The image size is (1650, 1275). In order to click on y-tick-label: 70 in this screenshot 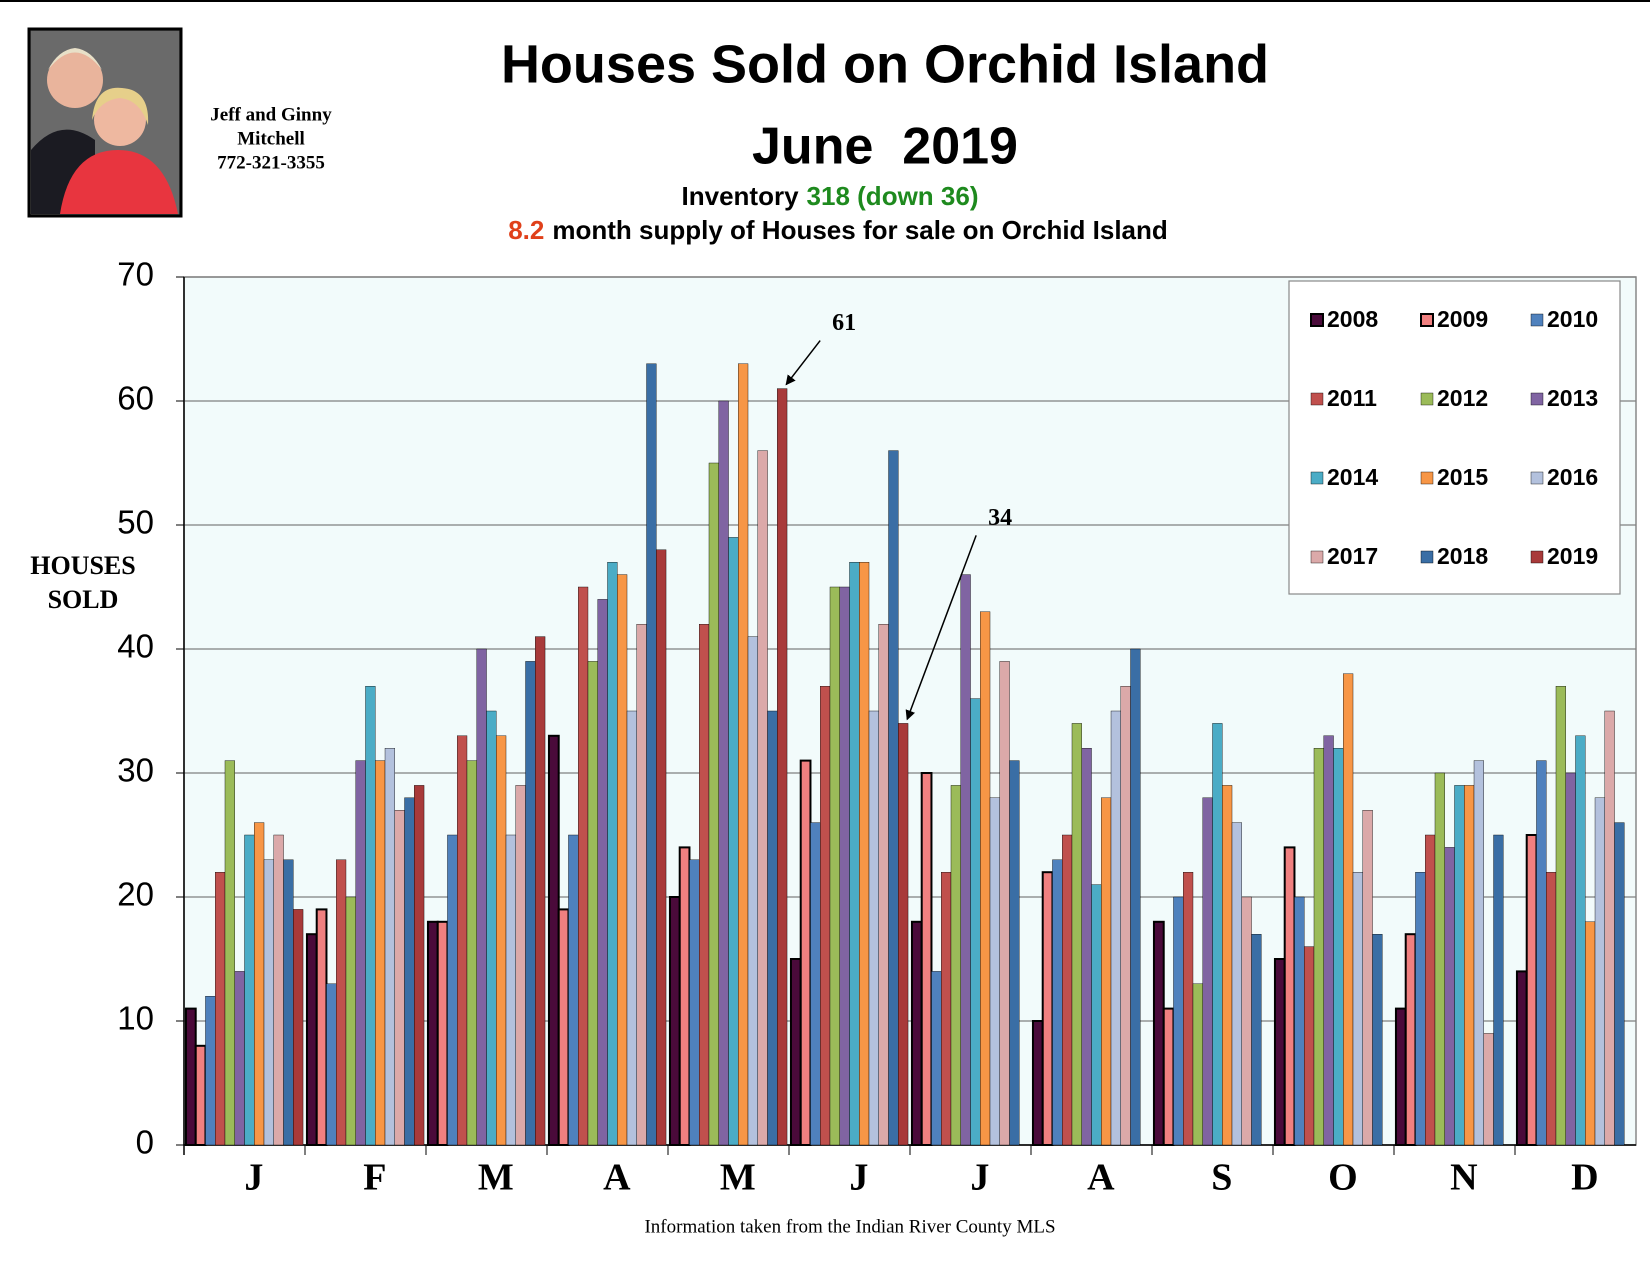, I will do `click(135, 274)`.